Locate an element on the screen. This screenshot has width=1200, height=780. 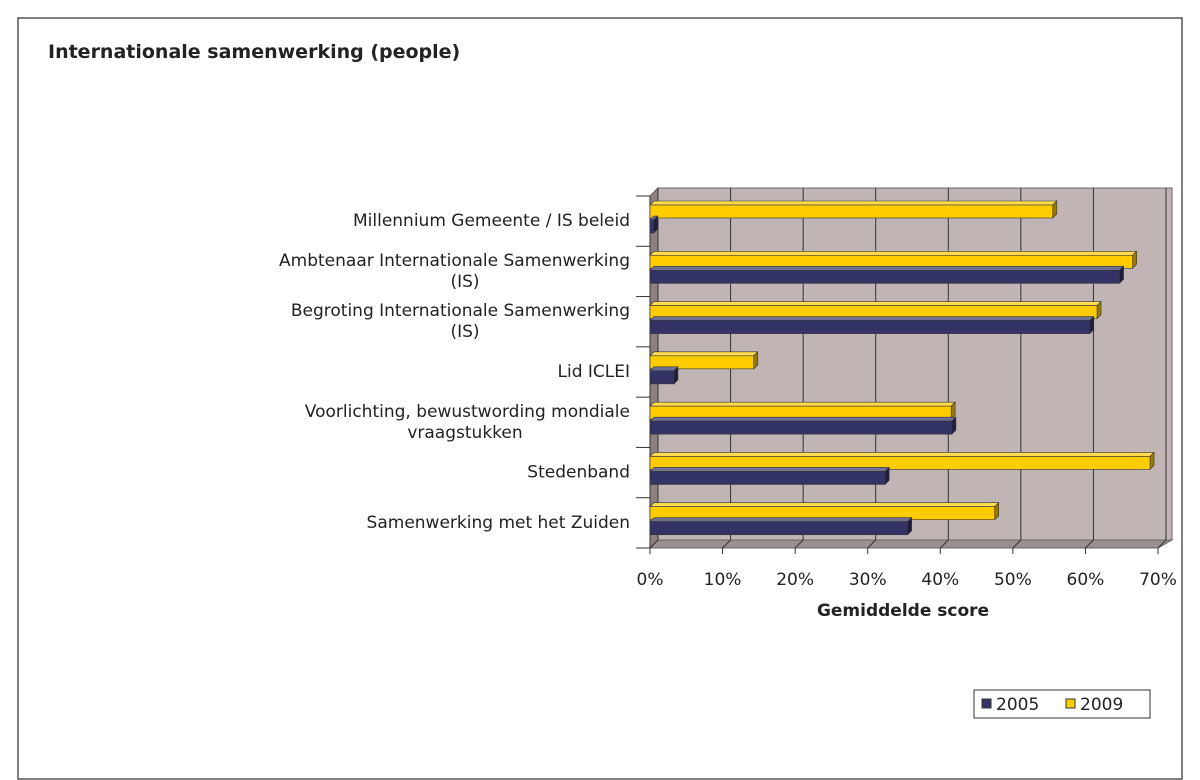
chart-title: Internationale samenwerking (people) is located at coordinates (254, 52).